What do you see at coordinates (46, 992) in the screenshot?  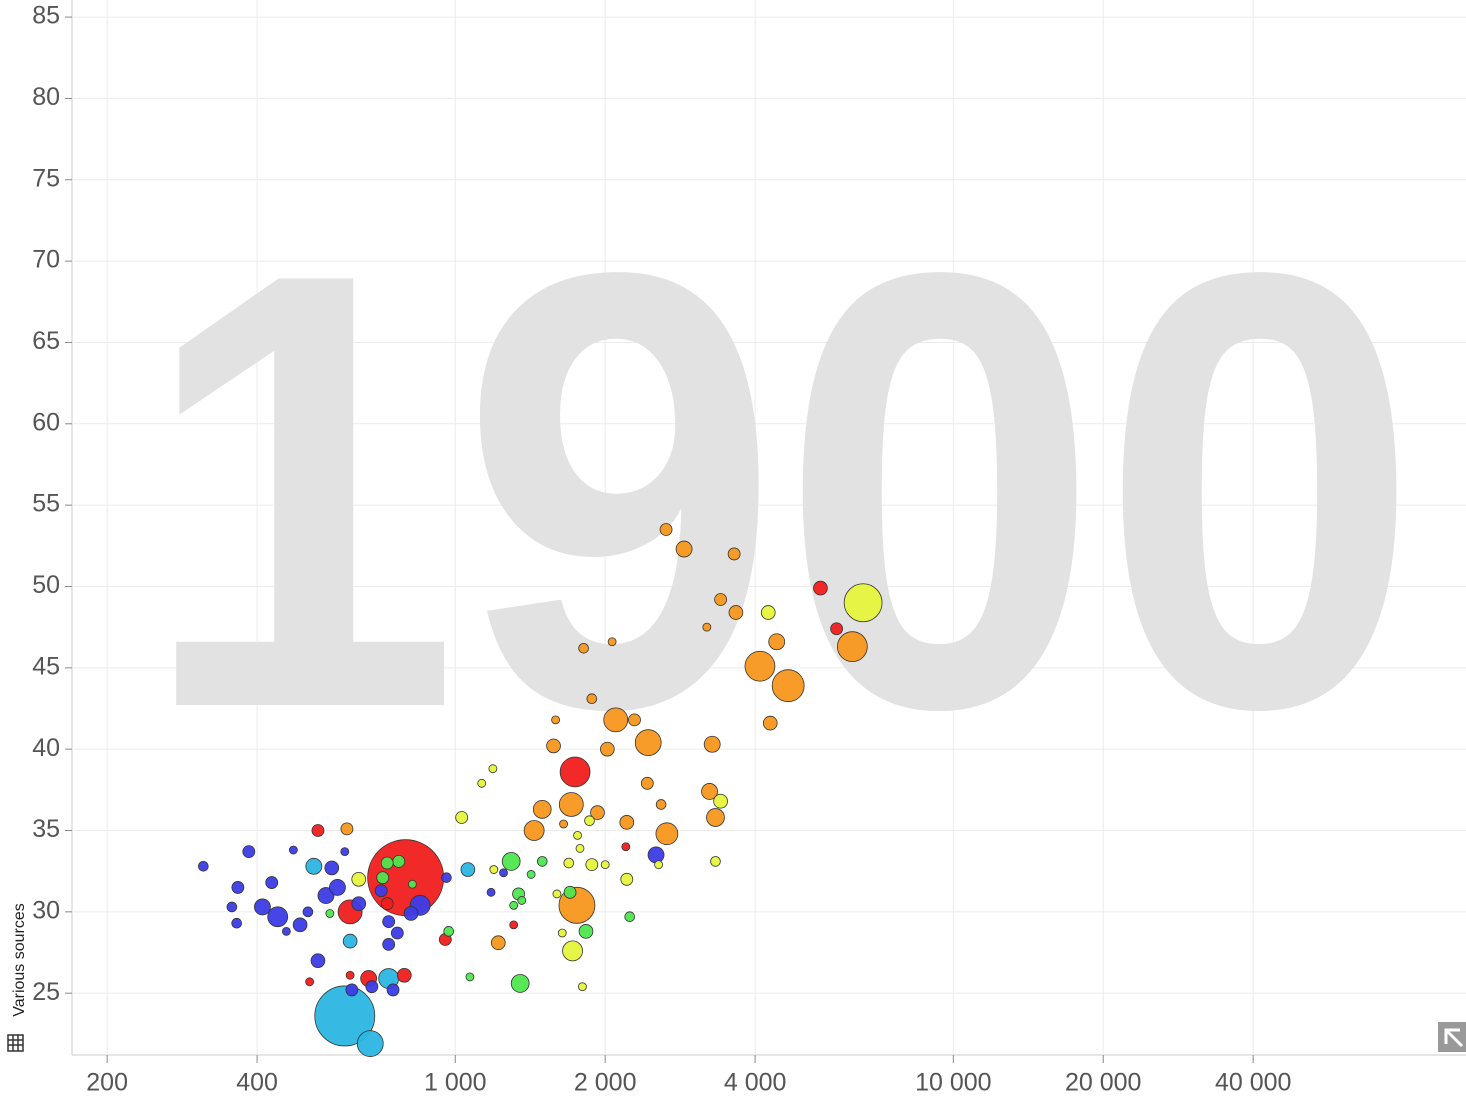 I see `y-tick-label: 25` at bounding box center [46, 992].